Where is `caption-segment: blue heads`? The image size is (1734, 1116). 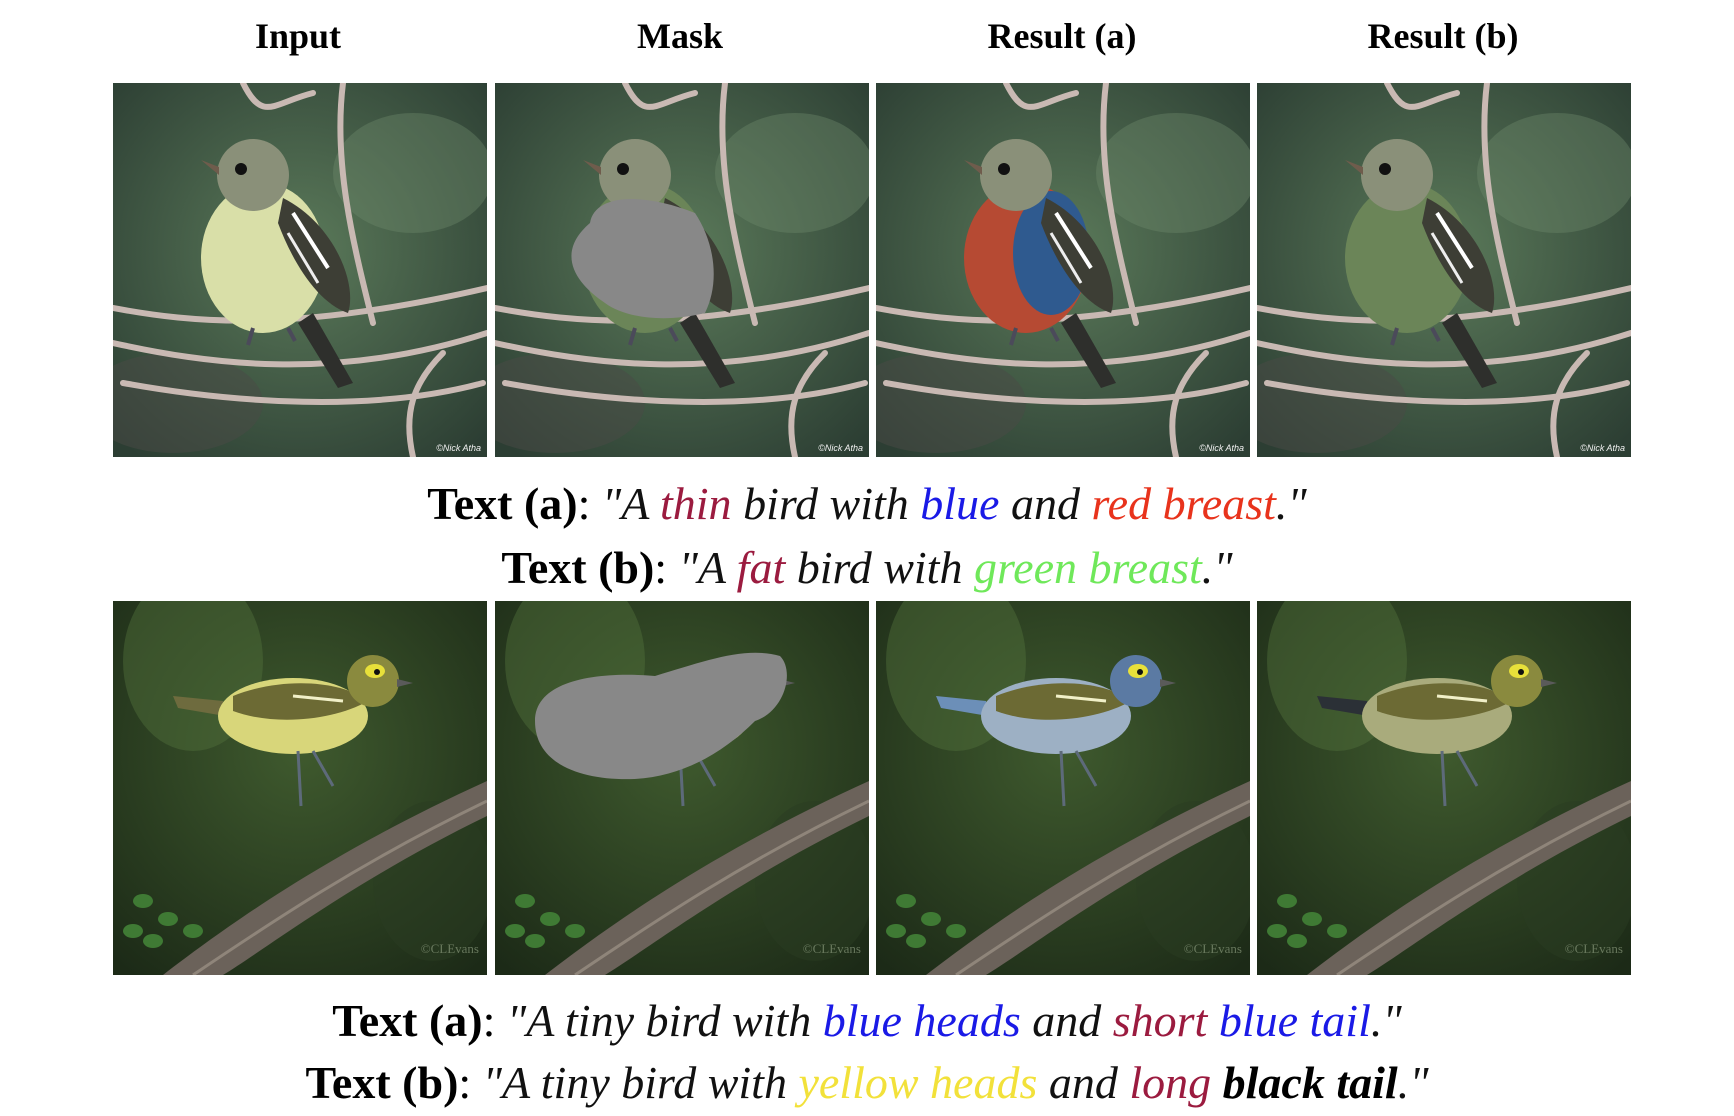
caption-segment: blue heads is located at coordinates (921, 1020).